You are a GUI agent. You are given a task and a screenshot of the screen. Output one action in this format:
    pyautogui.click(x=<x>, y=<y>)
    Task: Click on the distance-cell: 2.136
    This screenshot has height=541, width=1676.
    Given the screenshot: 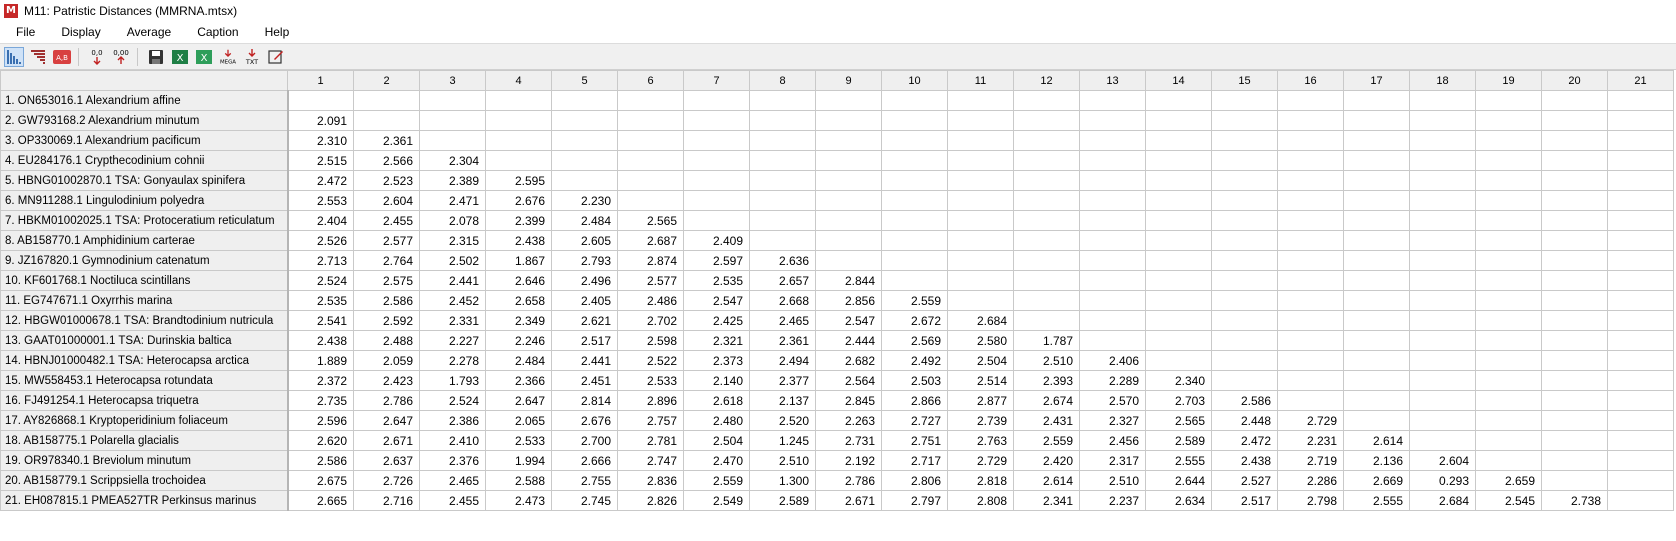 What is the action you would take?
    pyautogui.click(x=1376, y=460)
    